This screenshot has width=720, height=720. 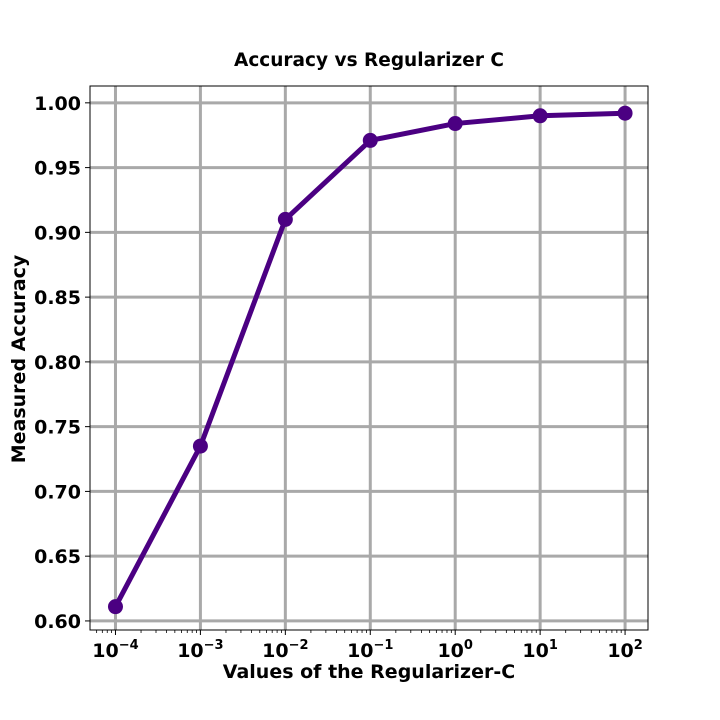 What do you see at coordinates (19, 358) in the screenshot?
I see `y-axis-label: Measured Accuracy` at bounding box center [19, 358].